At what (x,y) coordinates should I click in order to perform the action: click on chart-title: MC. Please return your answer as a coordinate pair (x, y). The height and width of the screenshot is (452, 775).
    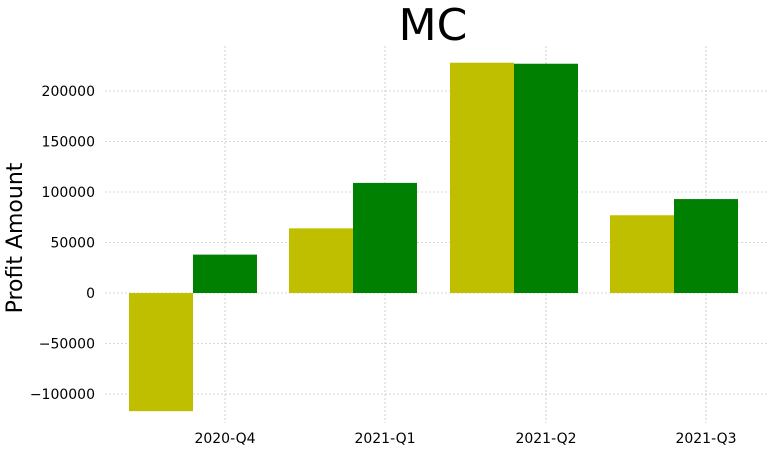
    Looking at the image, I should click on (433, 25).